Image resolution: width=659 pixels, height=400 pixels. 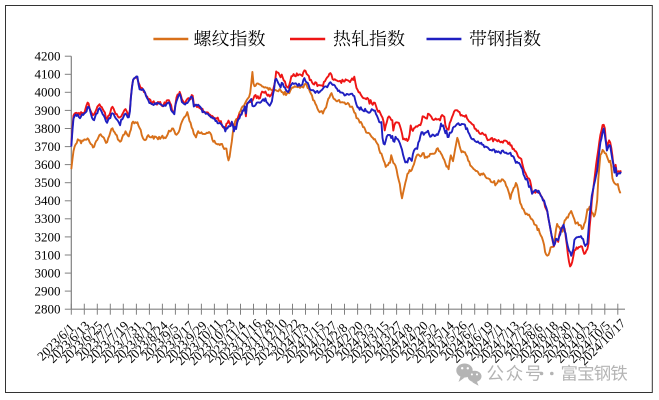 What do you see at coordinates (48, 146) in the screenshot?
I see `svg-text: 3700` at bounding box center [48, 146].